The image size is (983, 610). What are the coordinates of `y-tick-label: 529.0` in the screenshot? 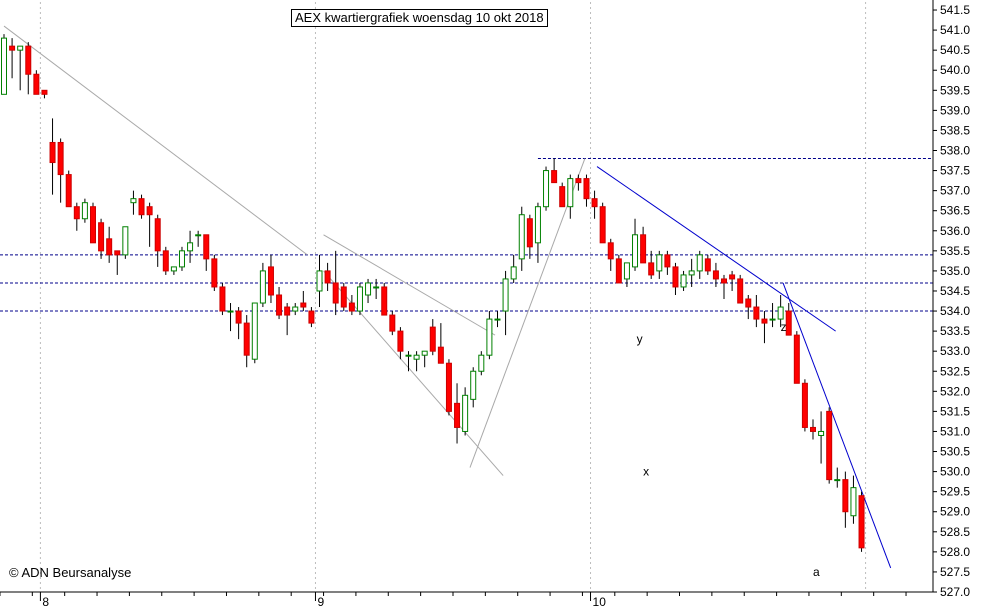 It's located at (955, 512).